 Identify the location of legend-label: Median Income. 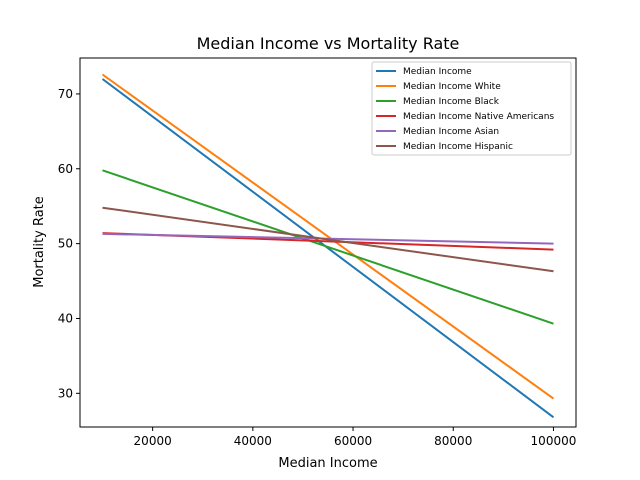
(437, 72).